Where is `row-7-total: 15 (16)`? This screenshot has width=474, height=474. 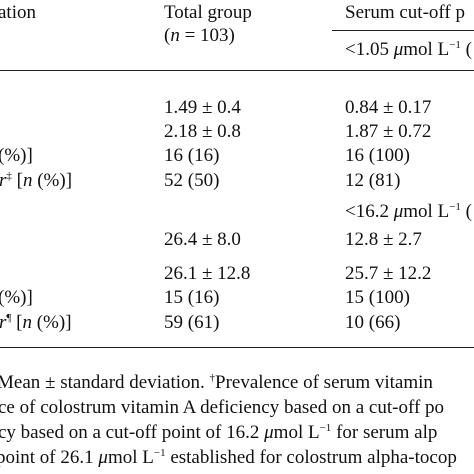
row-7-total: 15 (16) is located at coordinates (192, 297).